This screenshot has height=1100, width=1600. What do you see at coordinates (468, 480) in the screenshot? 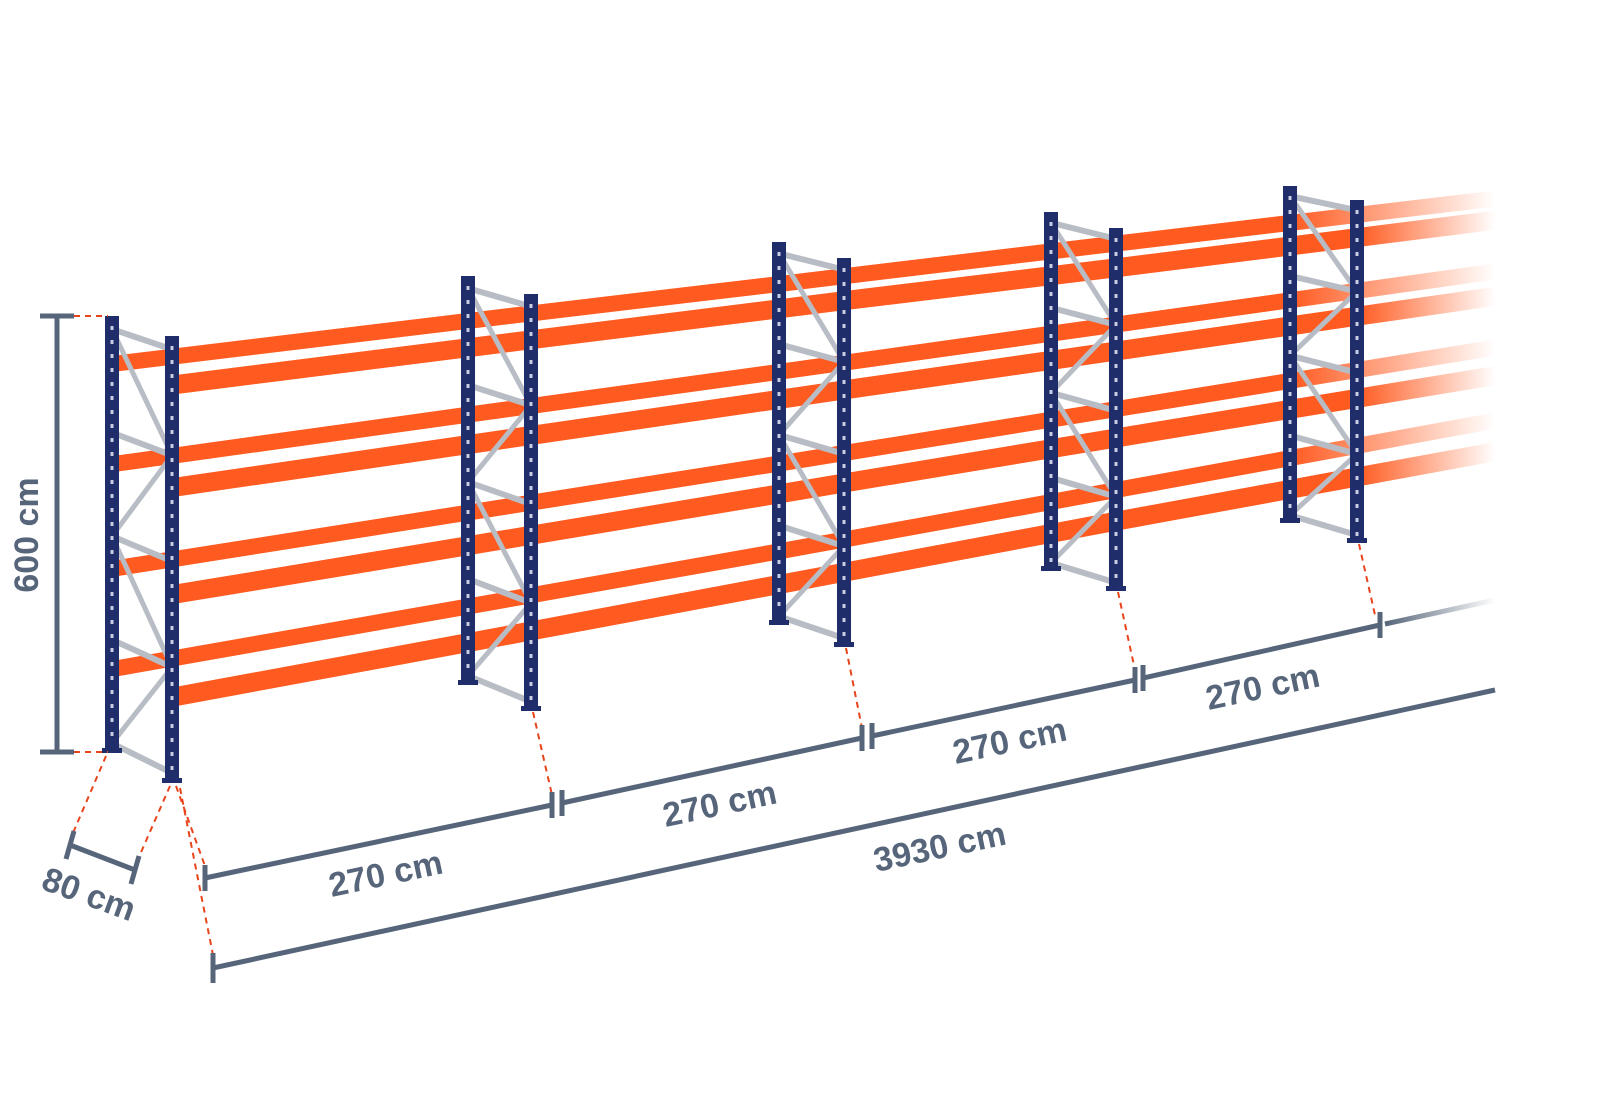
I see `back-upright` at bounding box center [468, 480].